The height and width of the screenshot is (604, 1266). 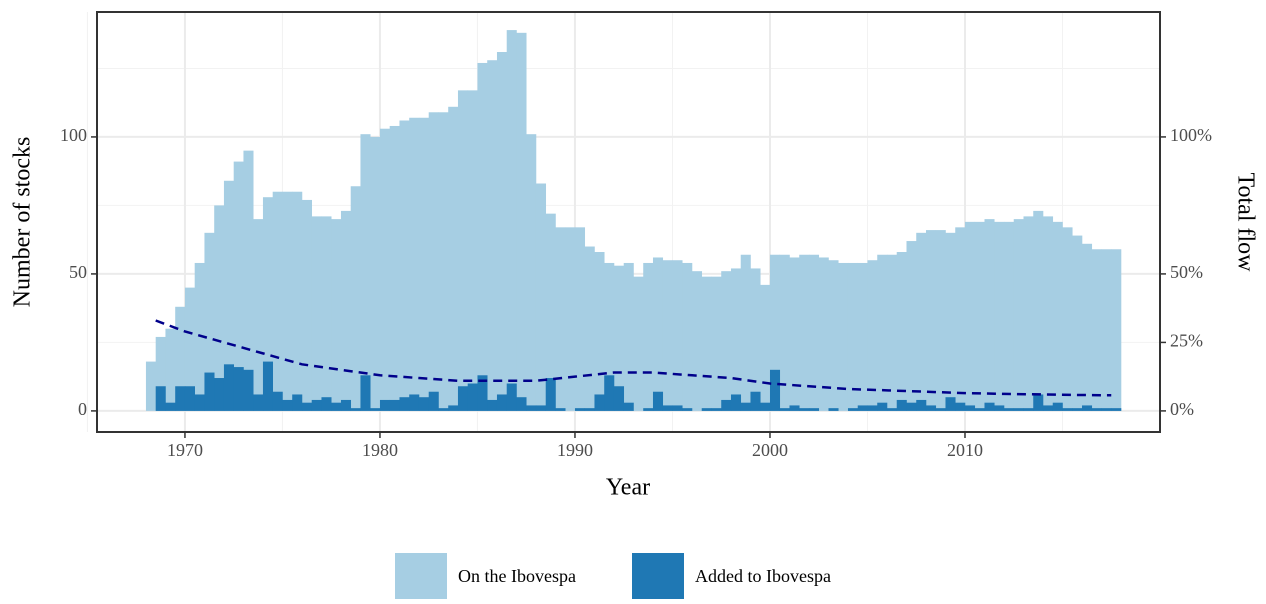 What do you see at coordinates (380, 450) in the screenshot?
I see `x-tick-label: 1980` at bounding box center [380, 450].